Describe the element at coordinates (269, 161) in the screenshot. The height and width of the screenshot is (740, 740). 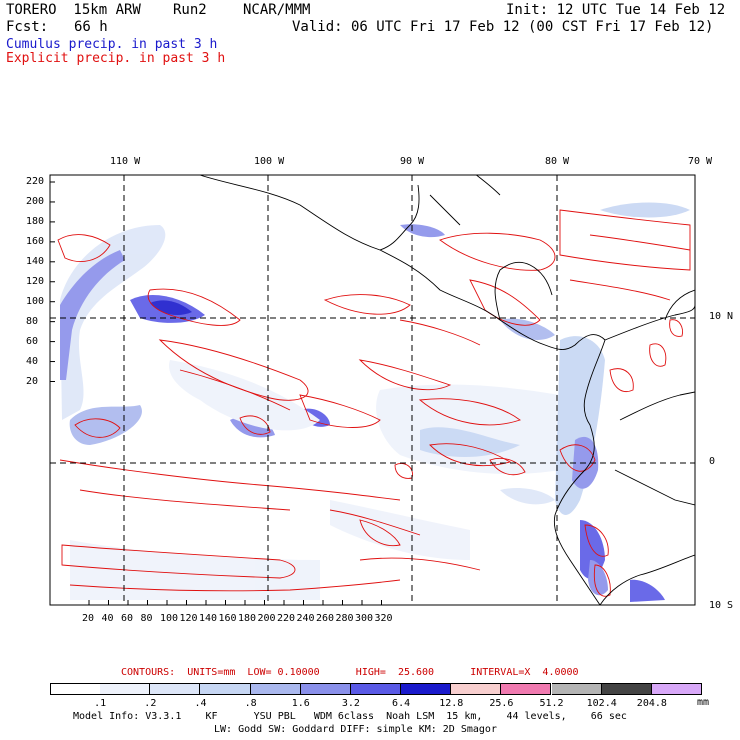
I see `lon-label-100w: 100 W` at that location.